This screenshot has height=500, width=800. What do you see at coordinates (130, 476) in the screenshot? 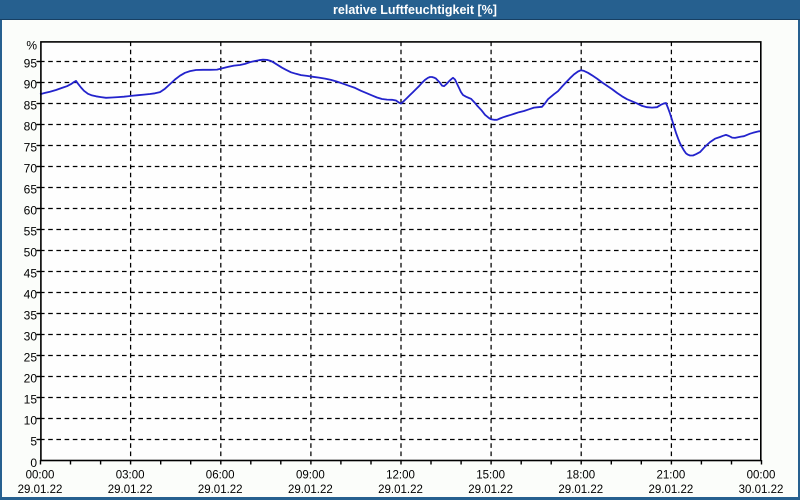
I see `svg-text: 03:00` at bounding box center [130, 476].